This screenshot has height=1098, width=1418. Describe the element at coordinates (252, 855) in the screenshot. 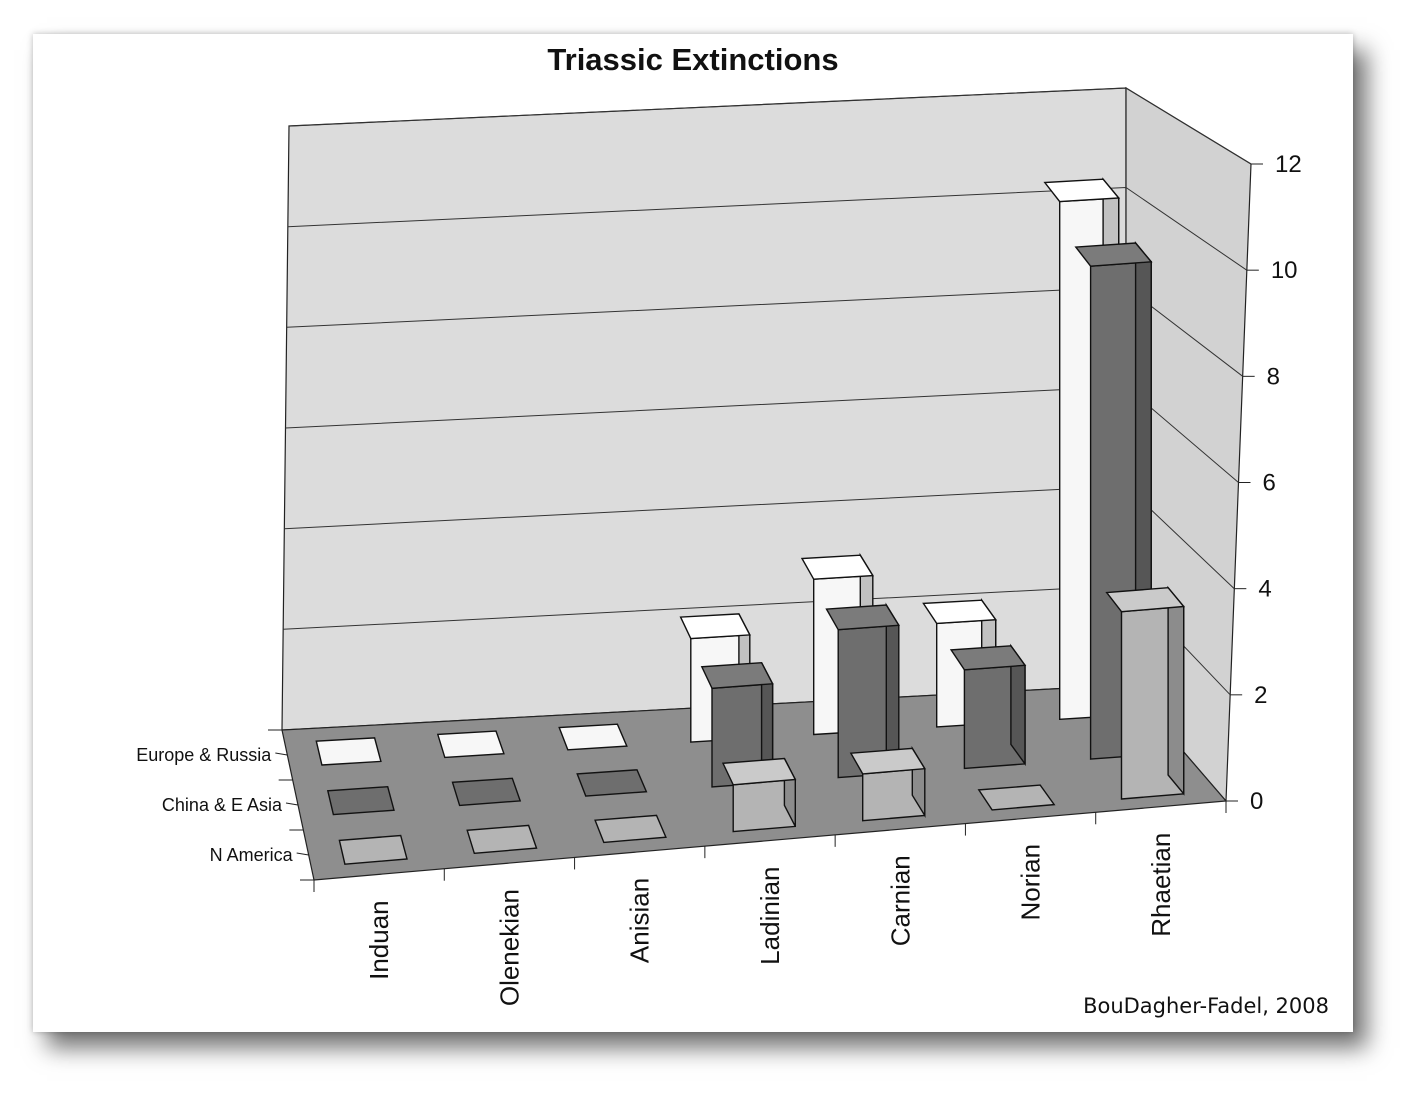

I see `series-label: N America` at that location.